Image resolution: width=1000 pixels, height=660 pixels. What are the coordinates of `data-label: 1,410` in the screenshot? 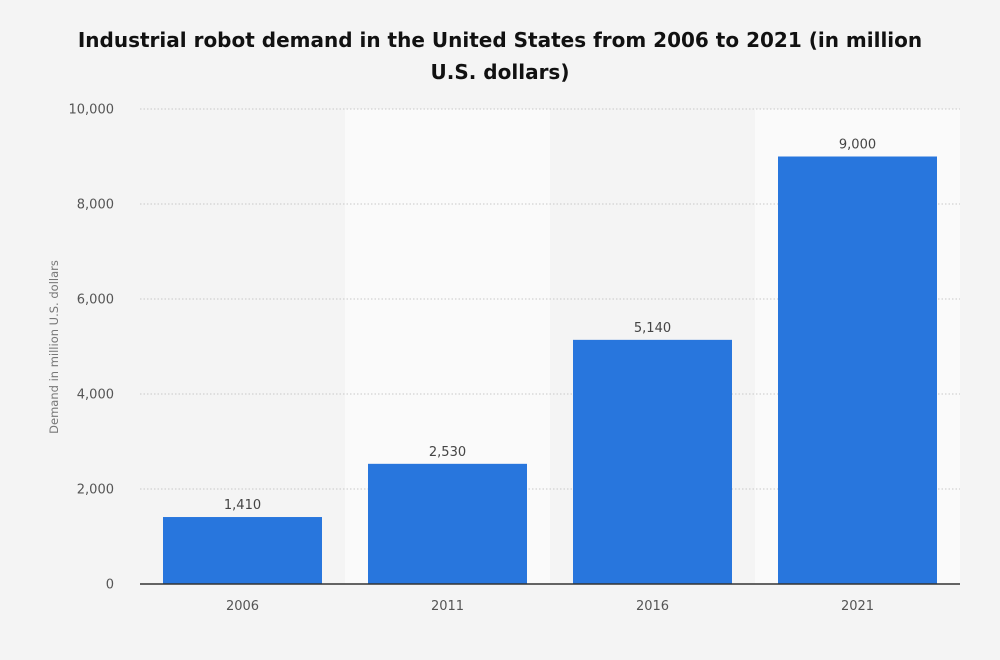 It's located at (242, 505).